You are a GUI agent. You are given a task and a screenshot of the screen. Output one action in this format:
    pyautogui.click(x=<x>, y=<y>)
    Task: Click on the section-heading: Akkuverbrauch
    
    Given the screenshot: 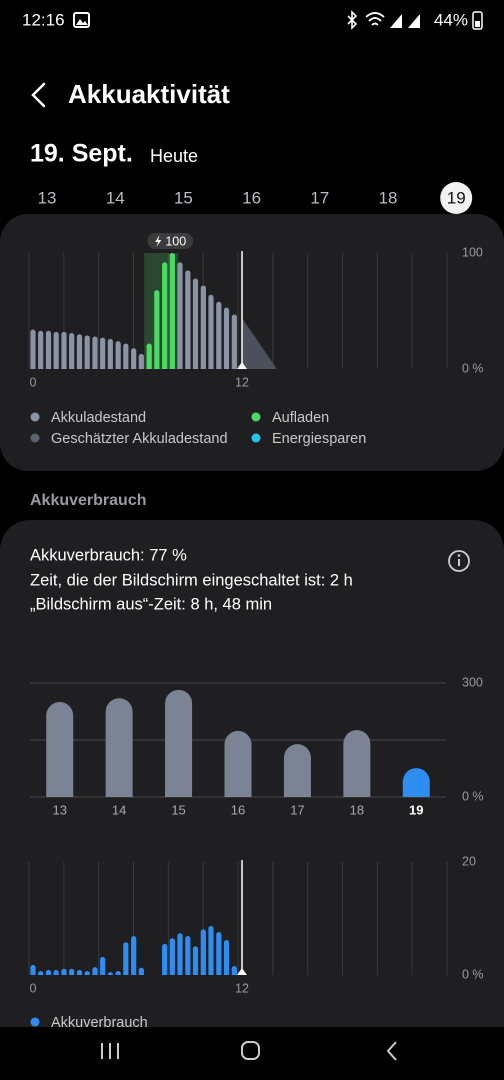 What is the action you would take?
    pyautogui.click(x=88, y=500)
    